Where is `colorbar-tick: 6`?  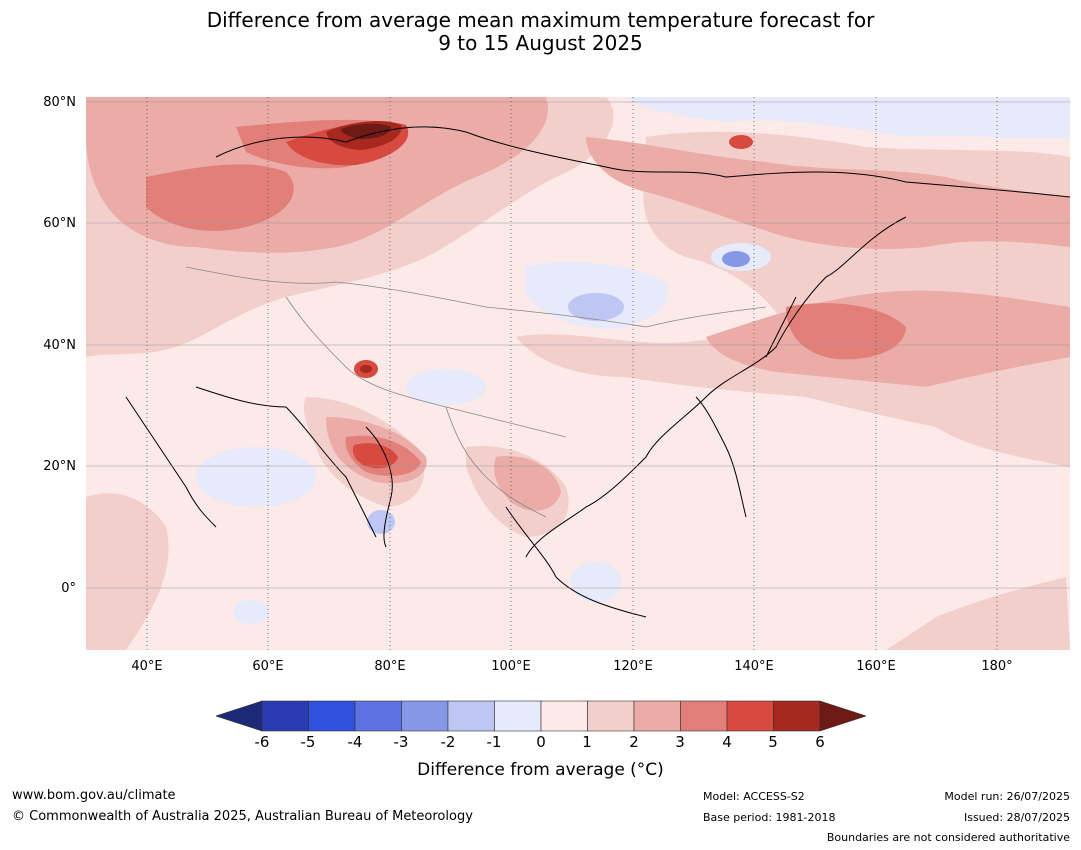
colorbar-tick: 6 is located at coordinates (820, 742).